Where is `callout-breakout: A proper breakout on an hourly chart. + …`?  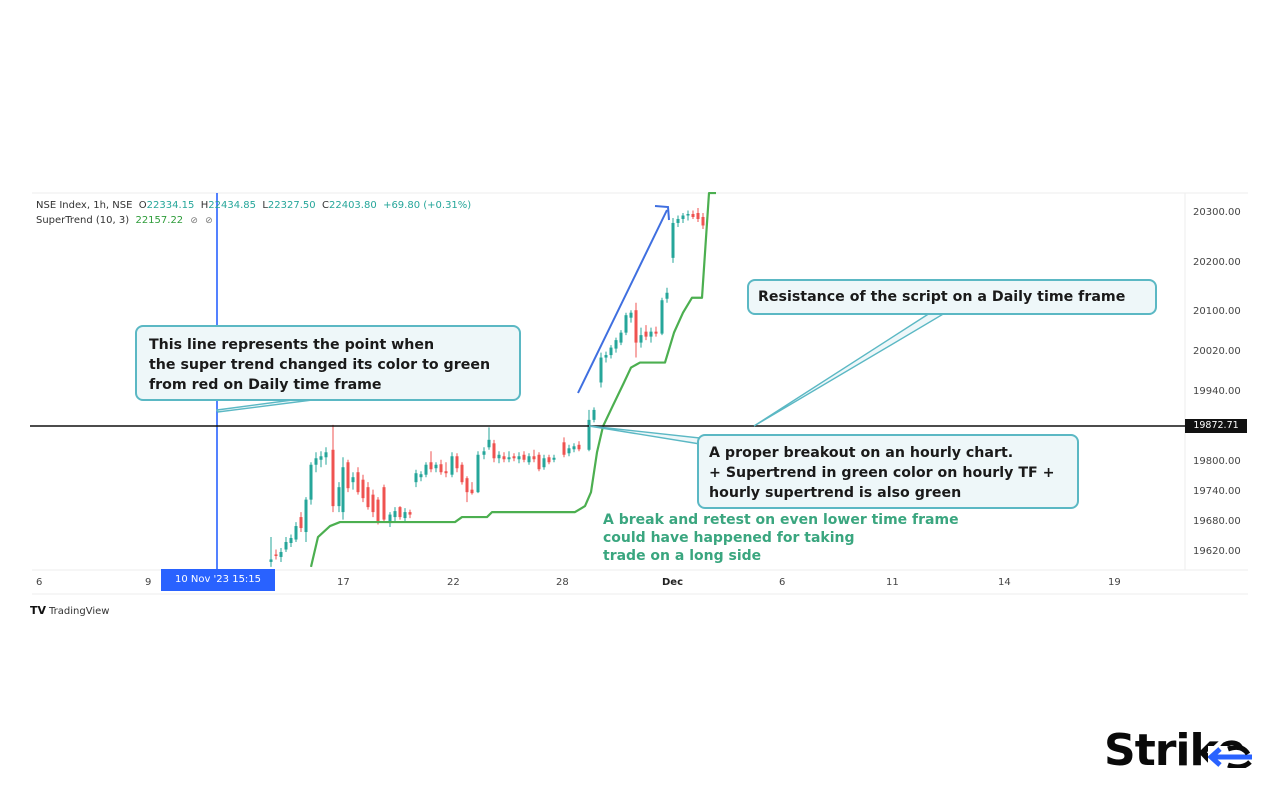
callout-breakout: A proper breakout on an hourly chart. + … is located at coordinates (888, 471).